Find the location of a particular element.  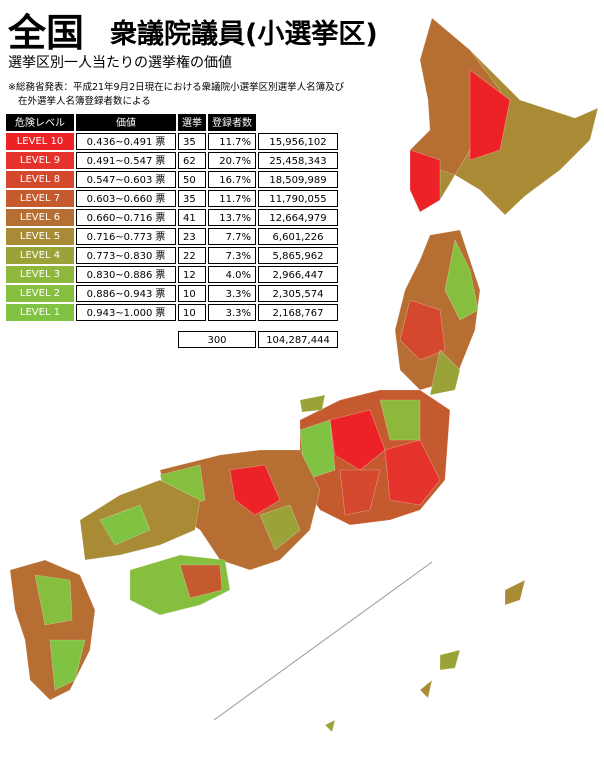

value-range: 0.716~0.773 票 is located at coordinates (126, 236).